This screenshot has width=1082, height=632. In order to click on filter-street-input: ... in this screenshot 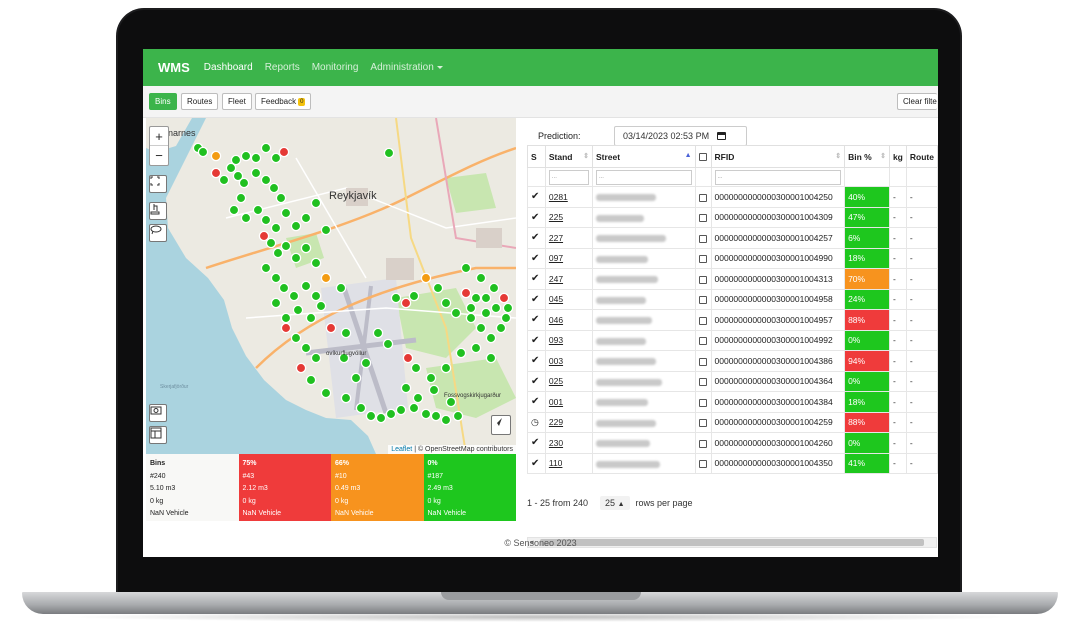, I will do `click(643, 177)`.